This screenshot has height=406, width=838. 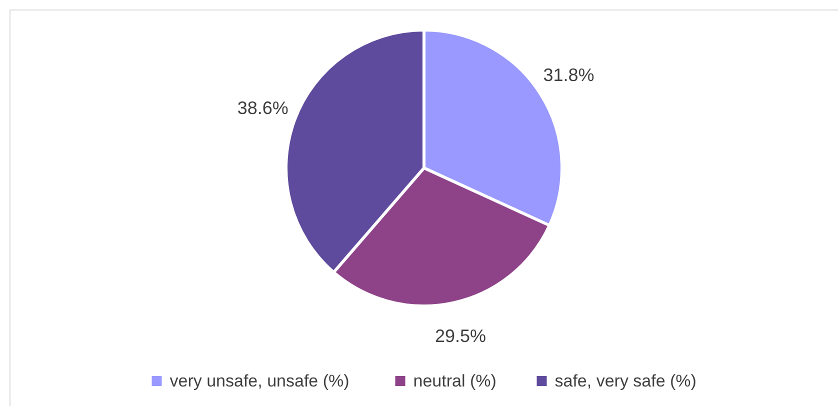 What do you see at coordinates (460, 336) in the screenshot?
I see `data-label: 29.5%` at bounding box center [460, 336].